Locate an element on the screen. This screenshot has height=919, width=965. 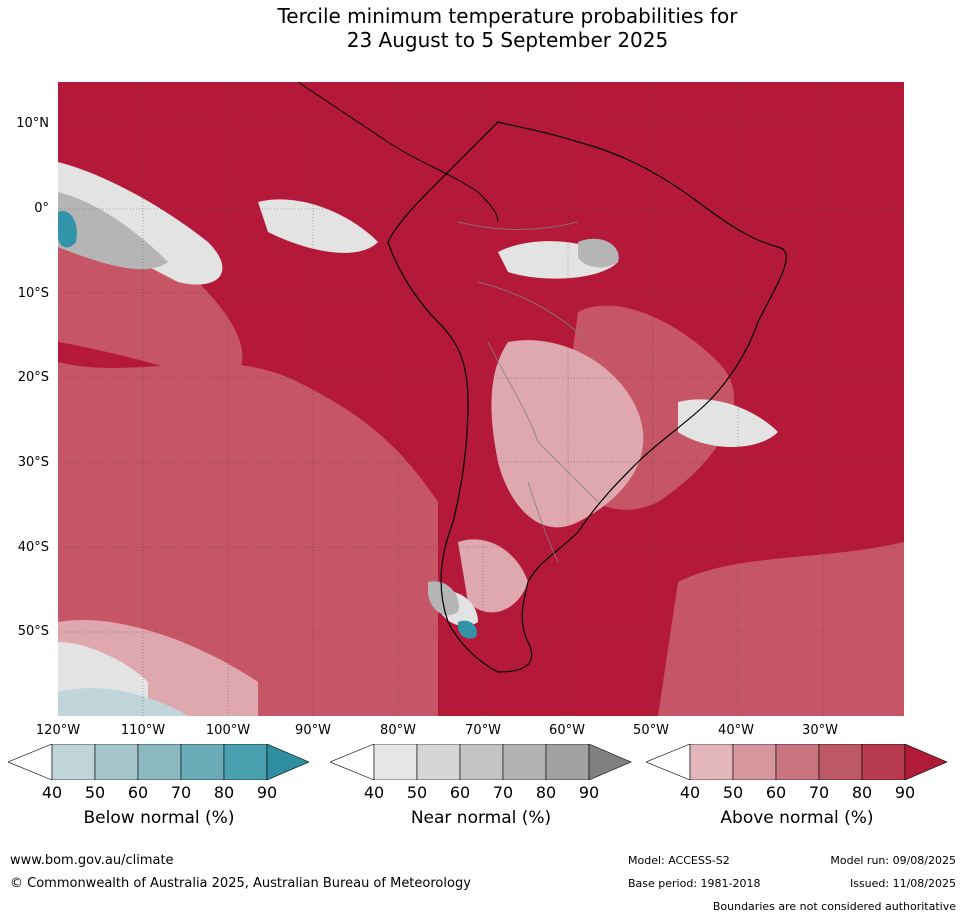
lon-label-120w: 120°W is located at coordinates (58, 730).